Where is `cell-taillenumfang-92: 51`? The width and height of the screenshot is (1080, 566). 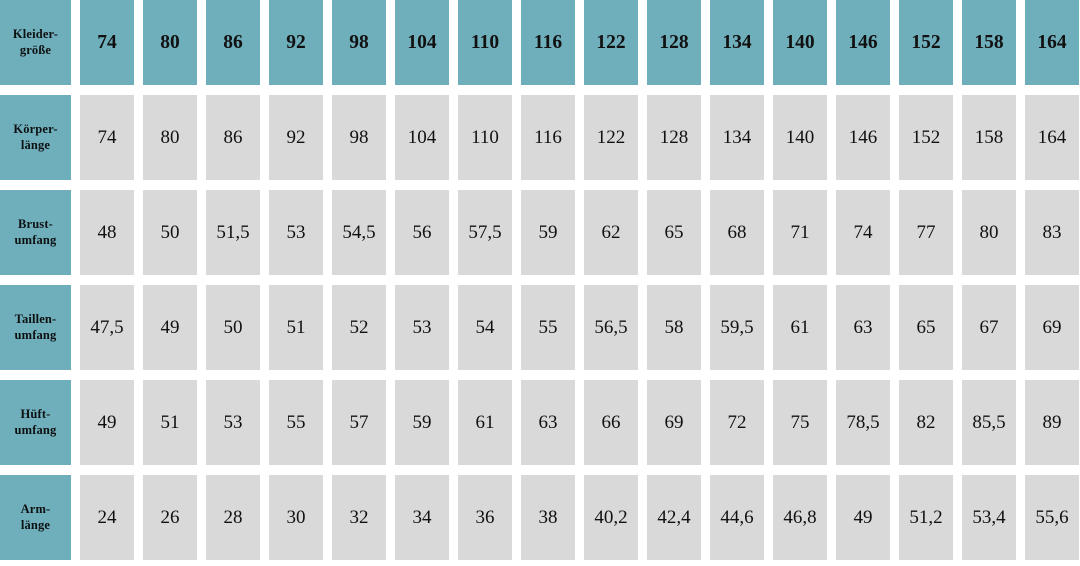 cell-taillenumfang-92: 51 is located at coordinates (296, 327).